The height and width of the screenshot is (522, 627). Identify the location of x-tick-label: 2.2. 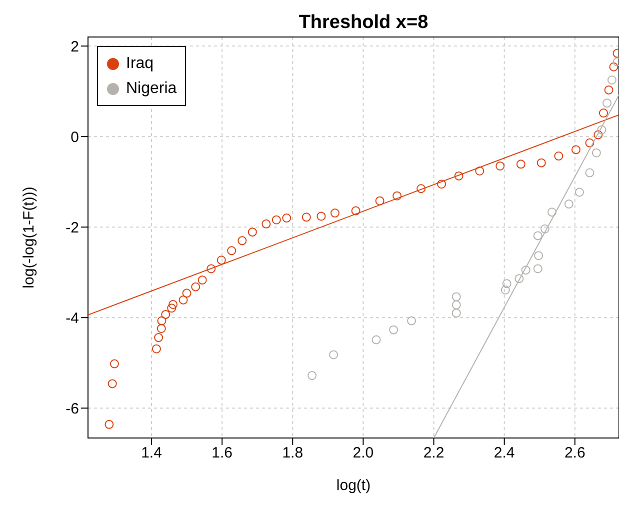
(433, 453).